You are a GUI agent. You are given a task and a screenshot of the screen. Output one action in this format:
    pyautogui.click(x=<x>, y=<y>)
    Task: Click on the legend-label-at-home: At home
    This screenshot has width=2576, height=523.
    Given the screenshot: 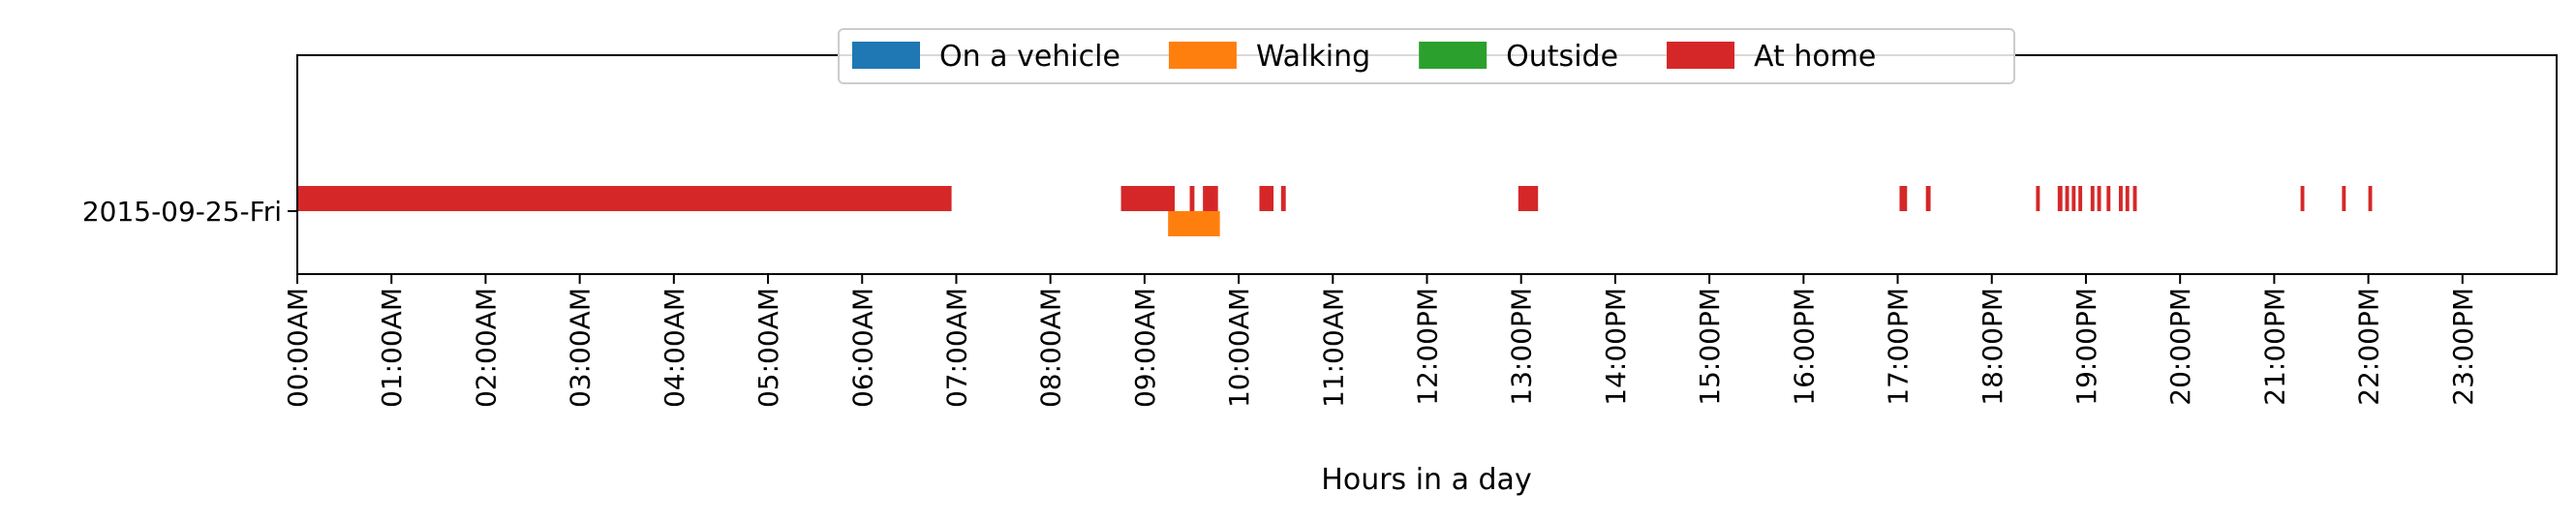 What is the action you would take?
    pyautogui.click(x=1815, y=57)
    